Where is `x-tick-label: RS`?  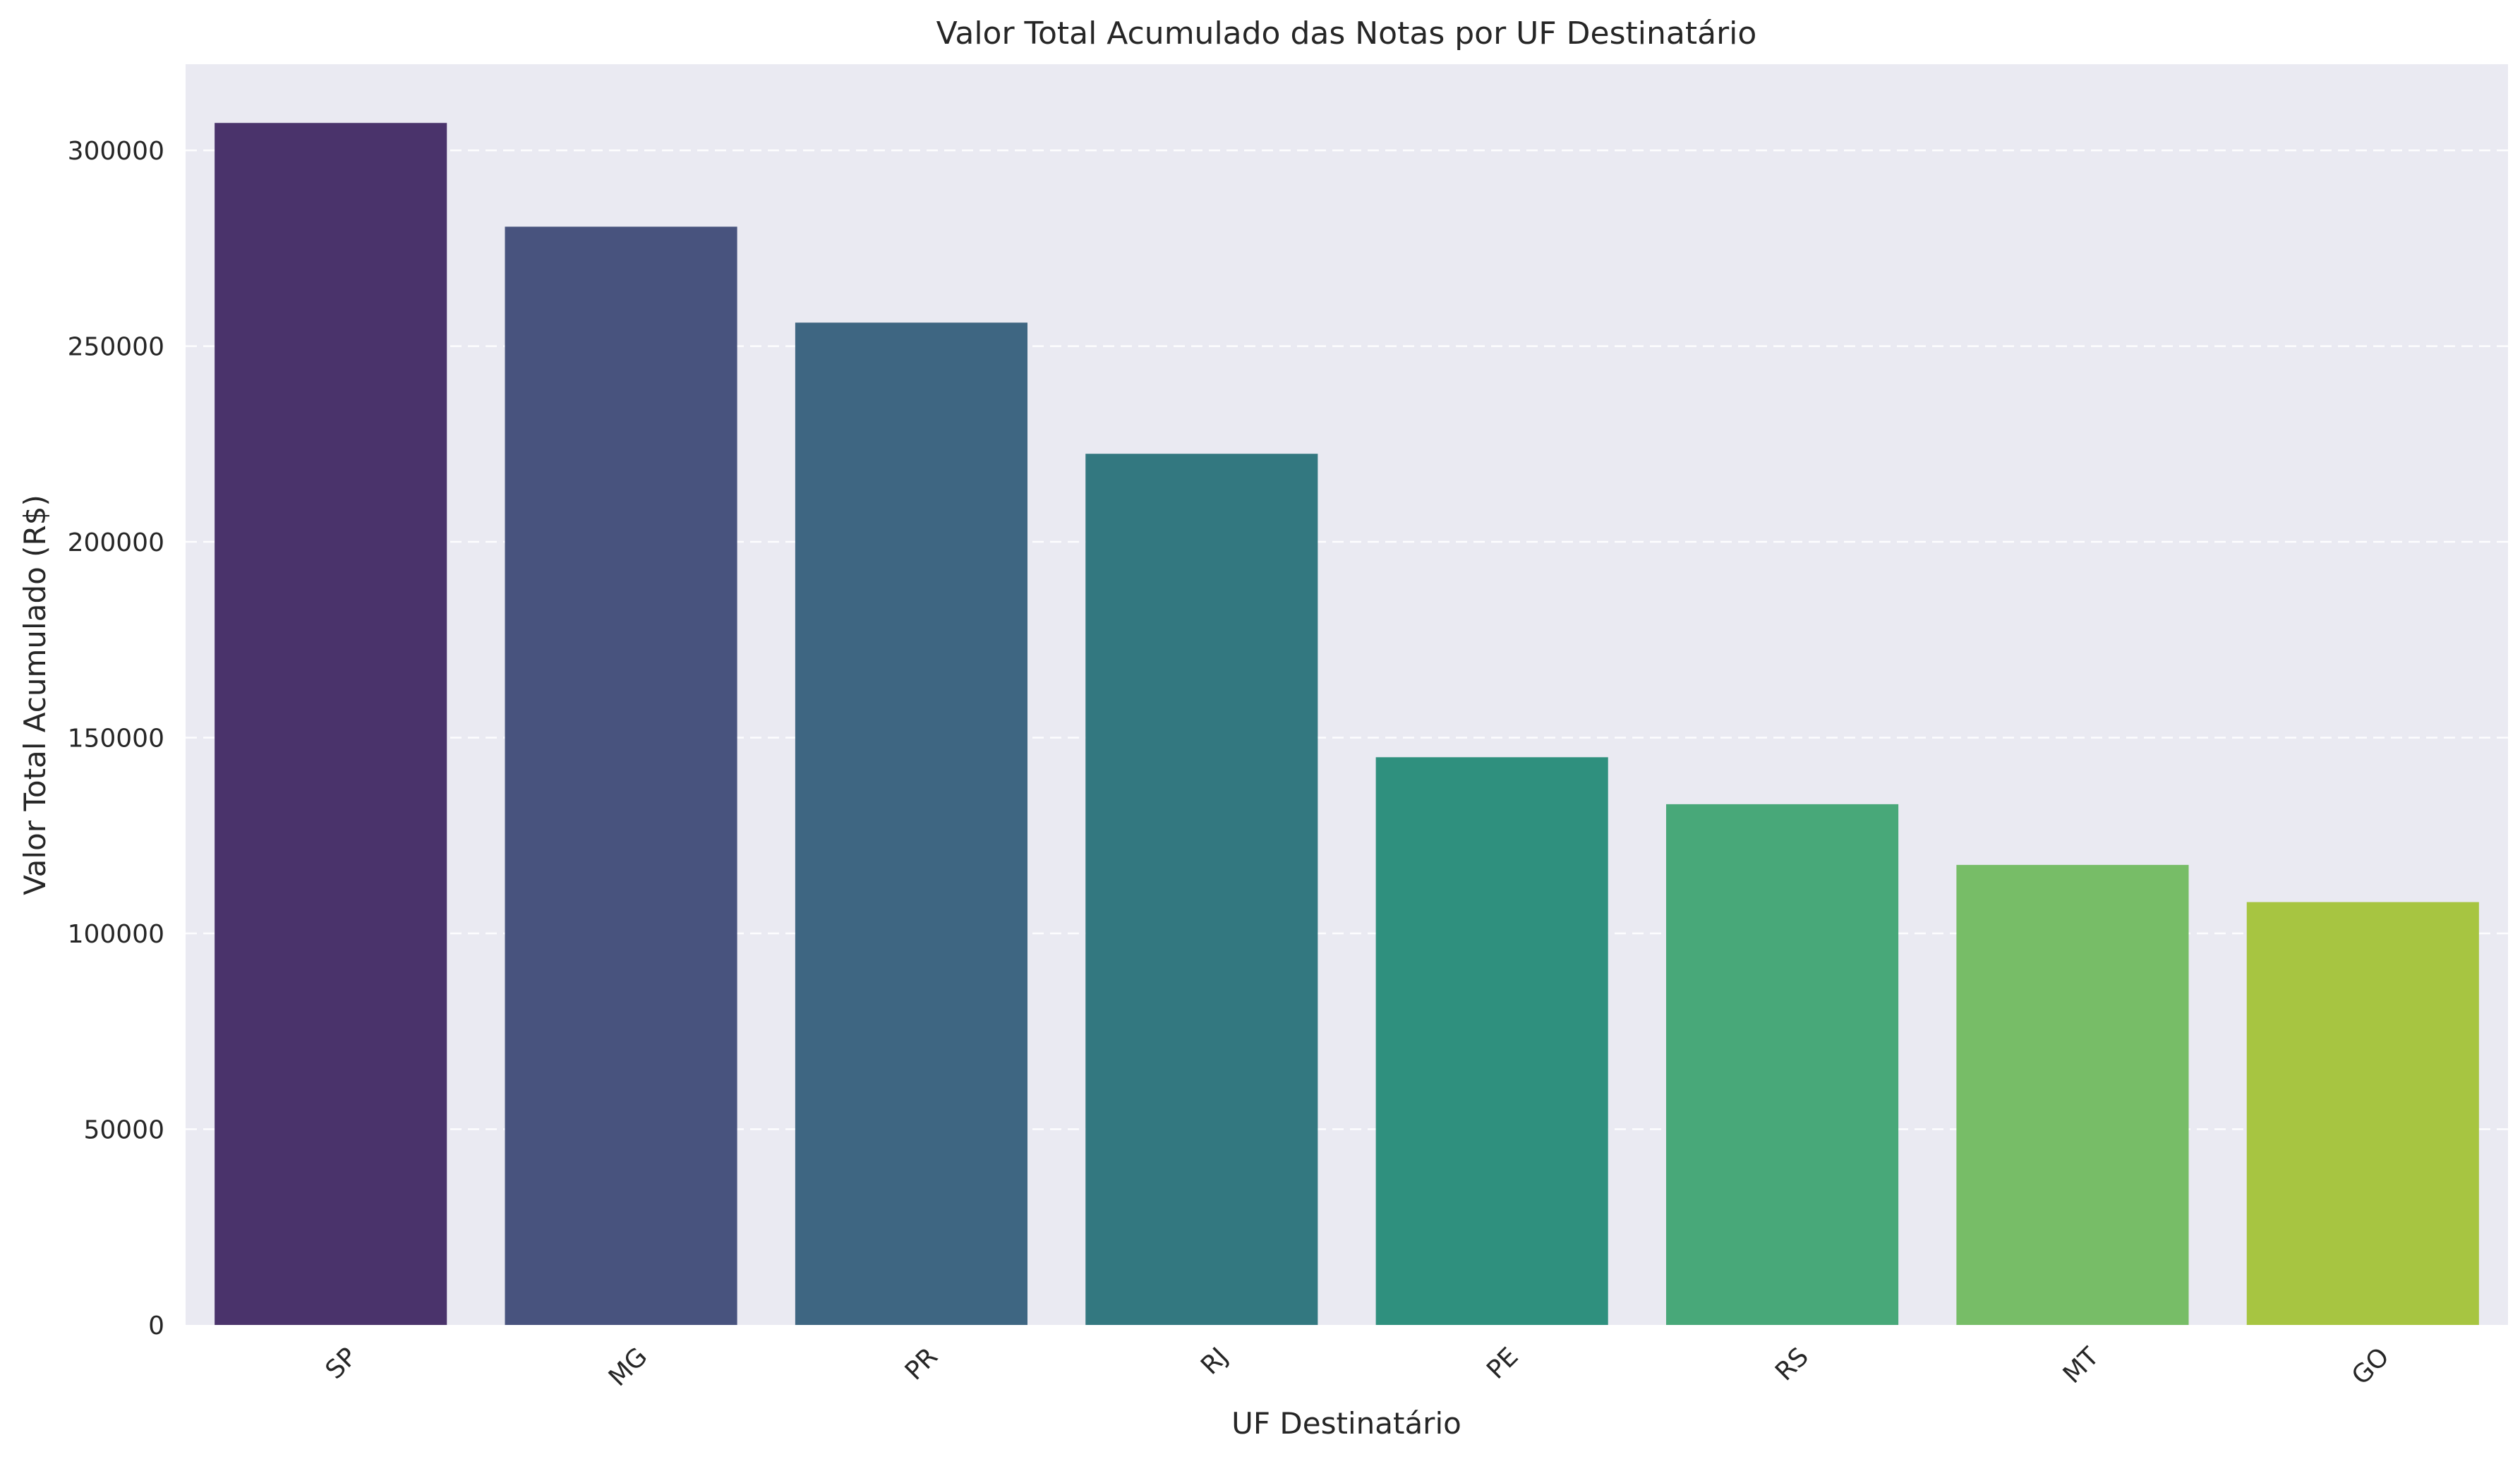 x-tick-label: RS is located at coordinates (1792, 1364).